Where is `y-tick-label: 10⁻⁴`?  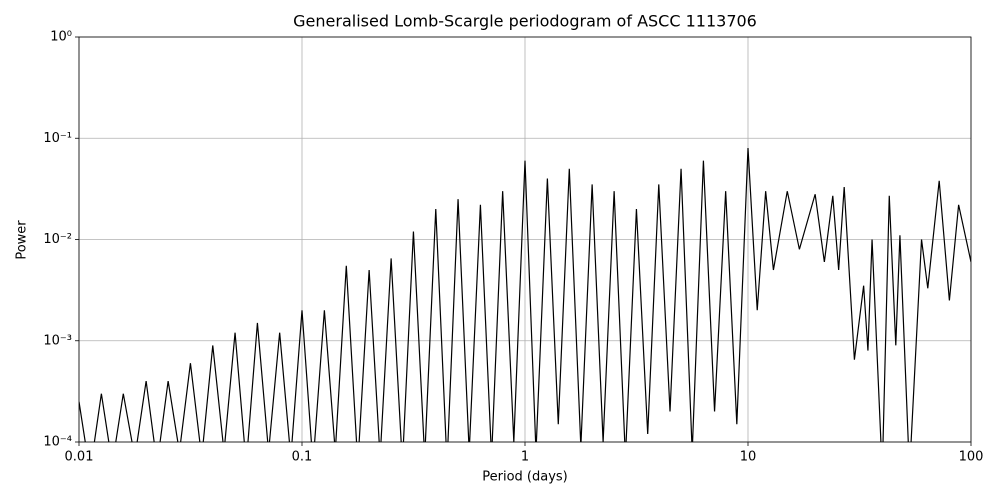 y-tick-label: 10⁻⁴ is located at coordinates (57, 442).